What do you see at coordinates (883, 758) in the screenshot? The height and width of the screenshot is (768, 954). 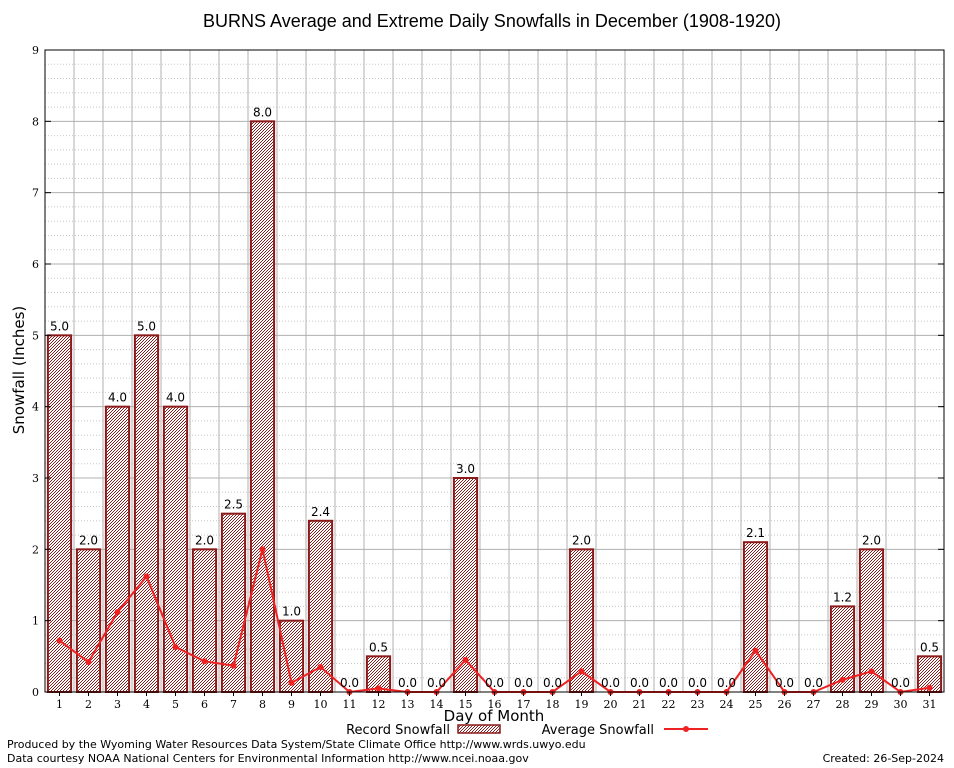 I see `footer-created: Created: 26-Sep-2024` at bounding box center [883, 758].